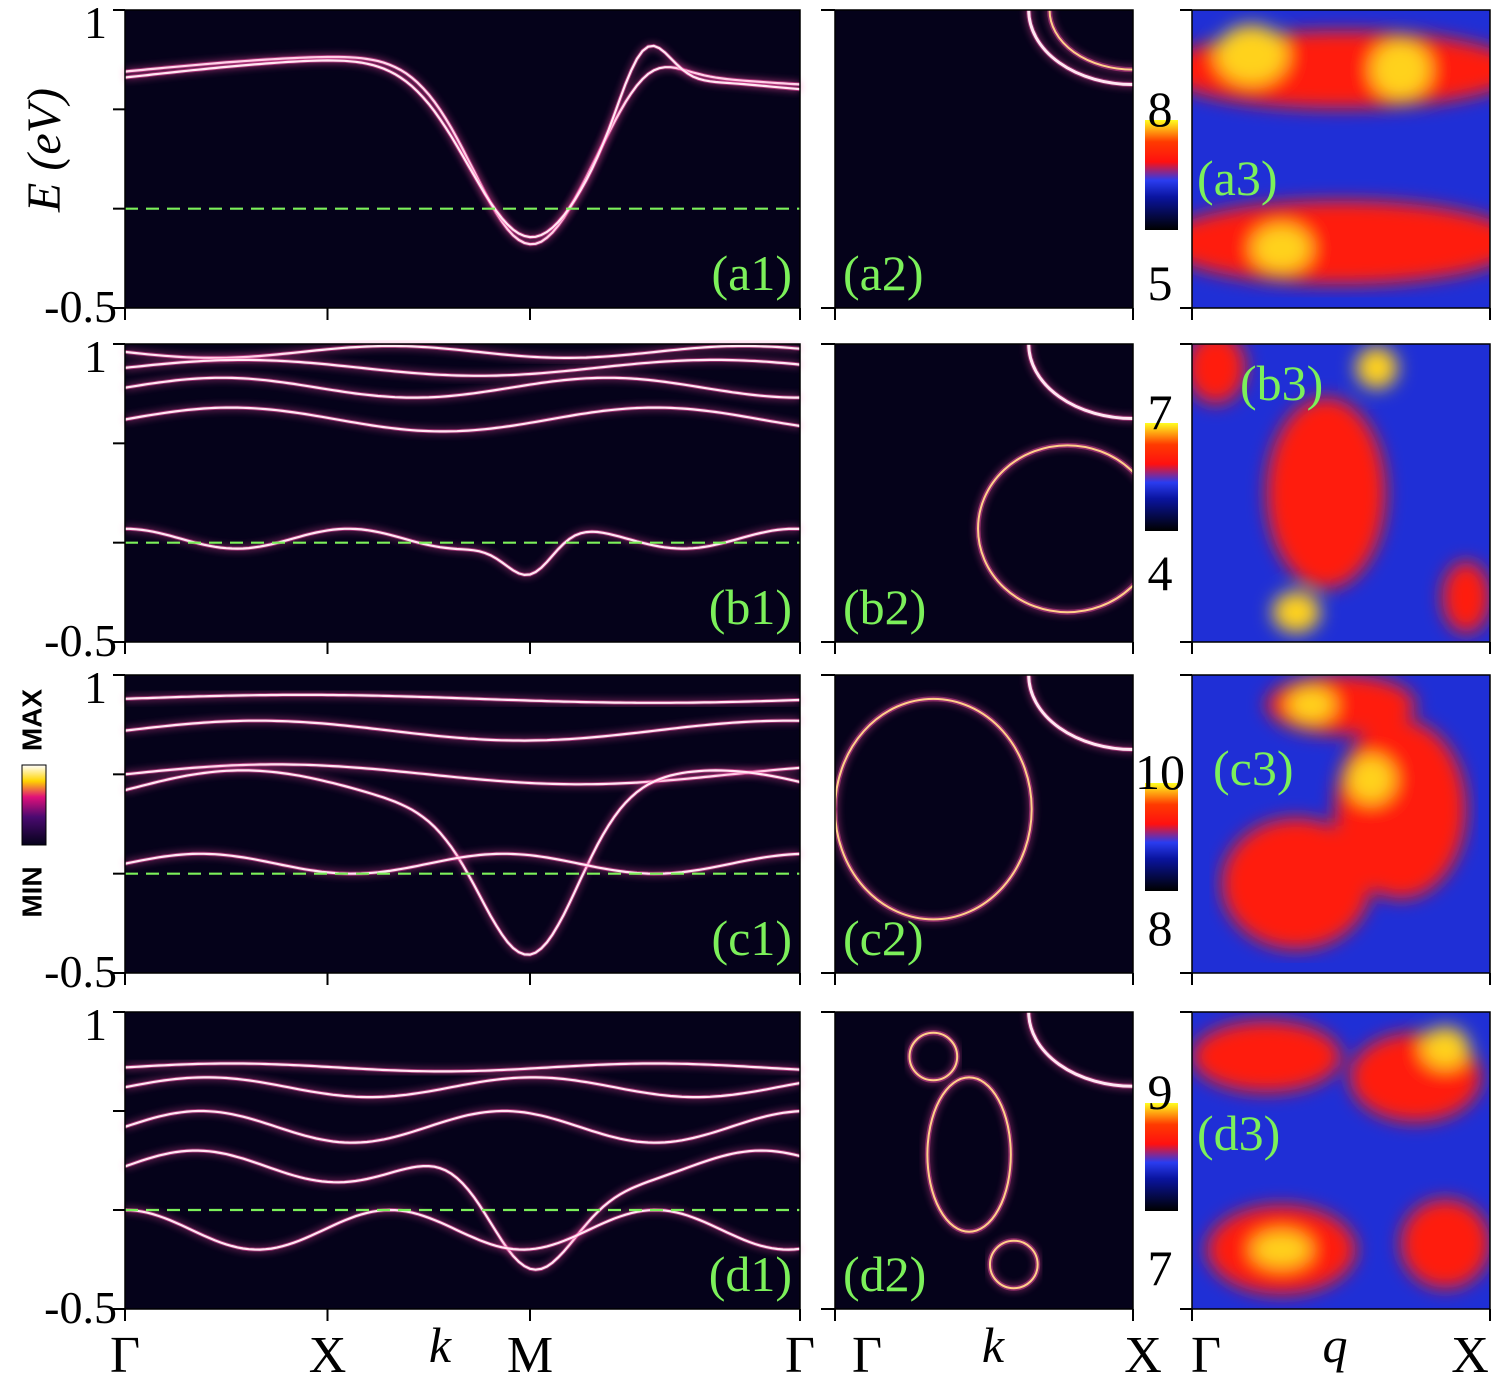 This screenshot has width=1500, height=1400. Describe the element at coordinates (750, 607) in the screenshot. I see `panel-label: (b1)` at that location.